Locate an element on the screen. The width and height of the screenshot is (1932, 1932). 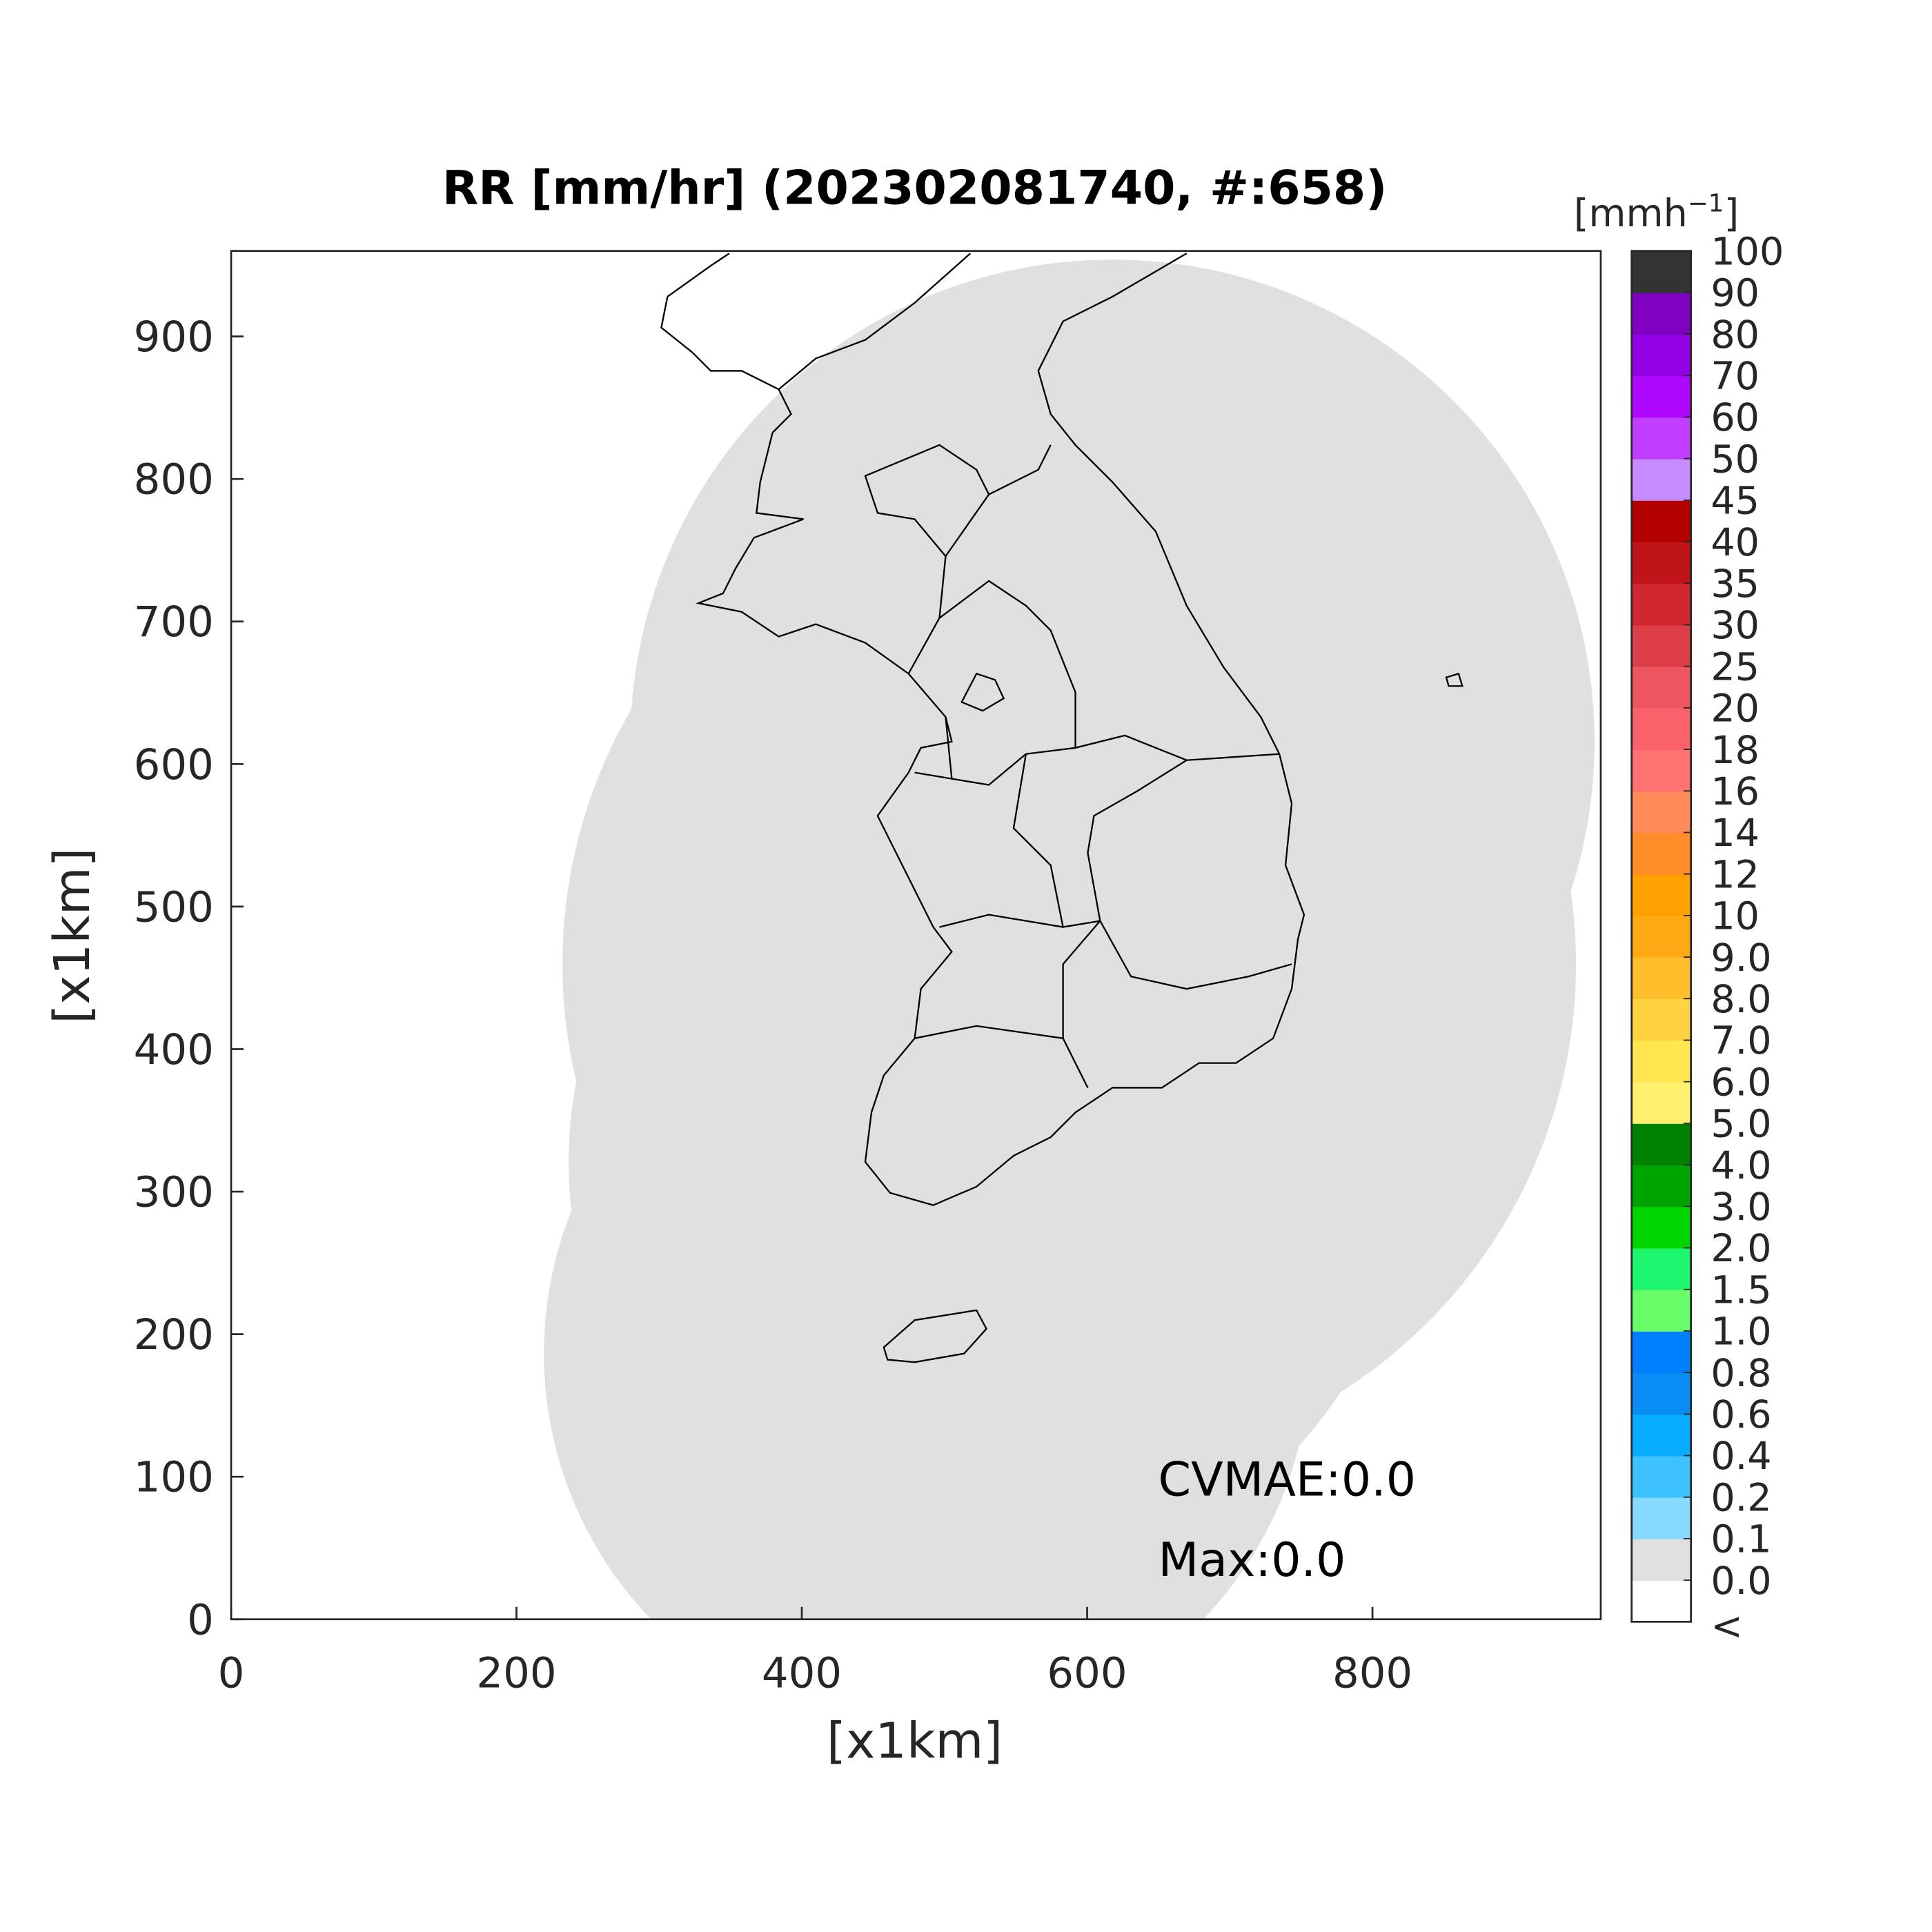
colorbar-tick-label: 9.0 is located at coordinates (1741, 958).